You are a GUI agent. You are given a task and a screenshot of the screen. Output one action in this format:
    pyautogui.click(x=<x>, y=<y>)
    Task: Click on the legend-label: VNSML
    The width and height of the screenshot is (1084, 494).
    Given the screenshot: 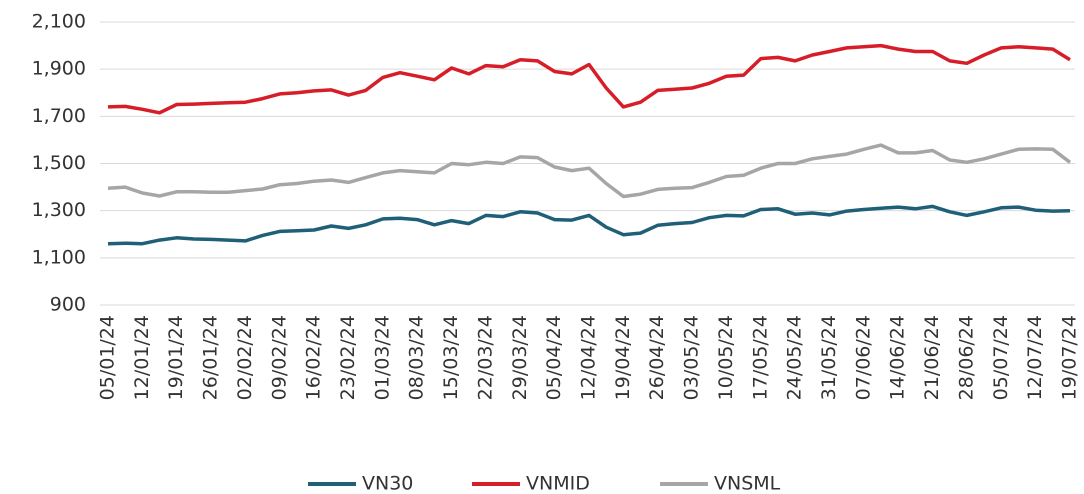 What is the action you would take?
    pyautogui.click(x=747, y=483)
    